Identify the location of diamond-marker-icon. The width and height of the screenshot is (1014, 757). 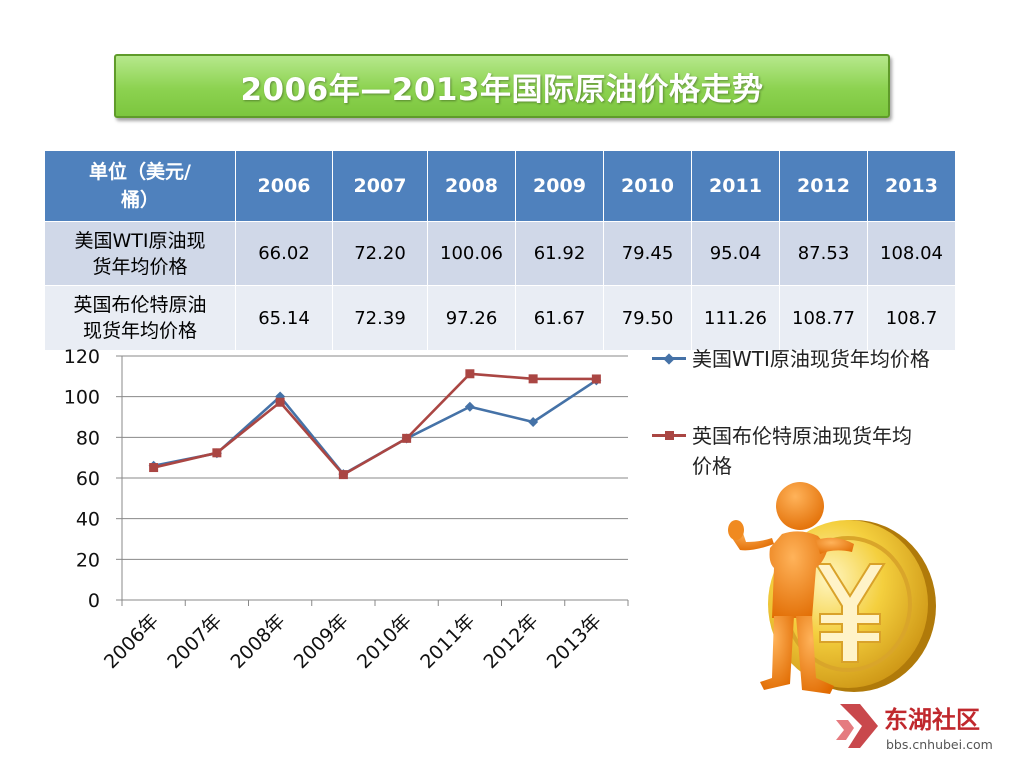
(669, 359).